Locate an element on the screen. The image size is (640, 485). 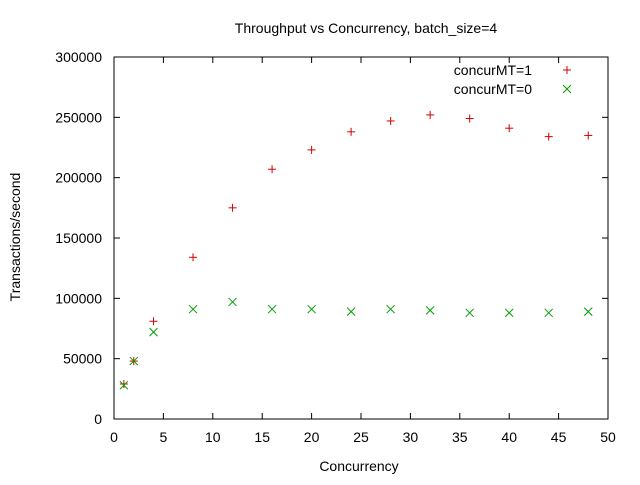
y-tick-label: 0 is located at coordinates (98, 419).